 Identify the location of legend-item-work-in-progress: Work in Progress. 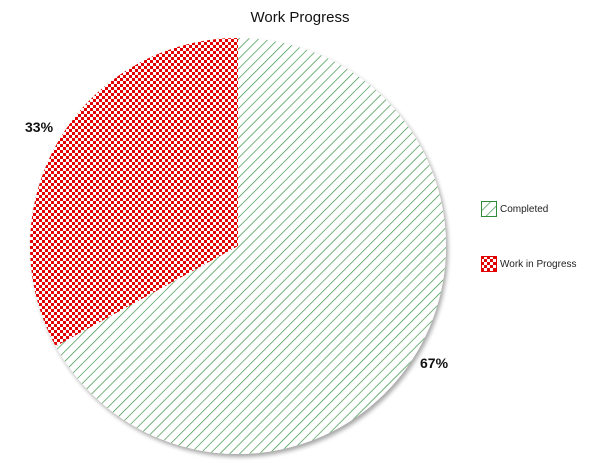
(529, 264).